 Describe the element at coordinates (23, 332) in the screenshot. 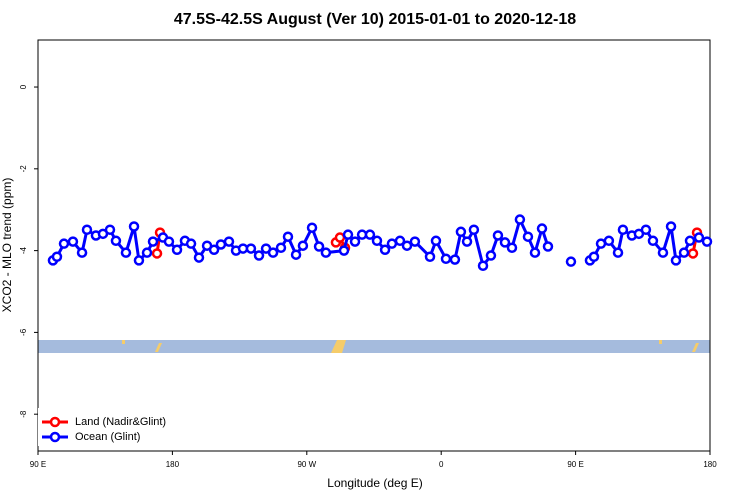

I see `y-tick-label: -6` at that location.